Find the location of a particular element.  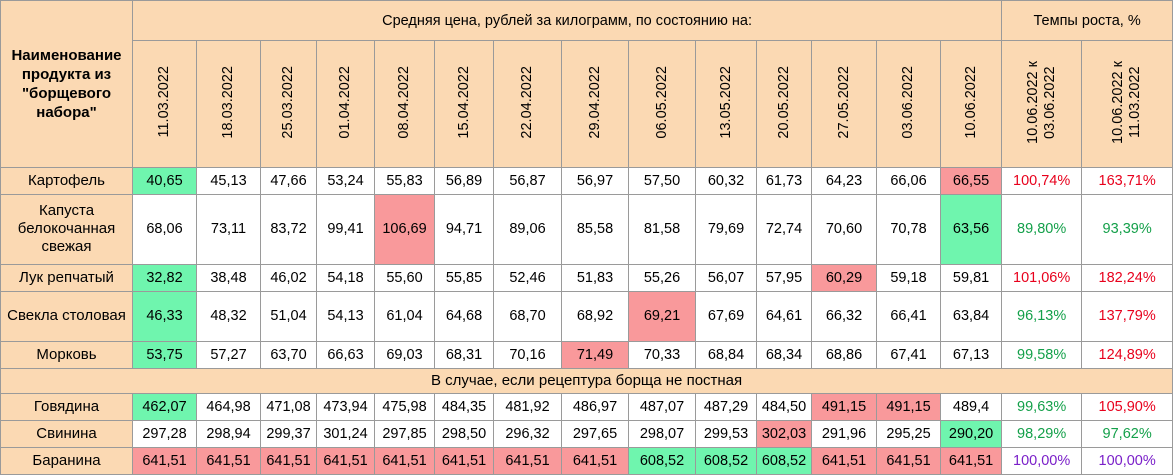

product-name: Говядина is located at coordinates (66, 406).